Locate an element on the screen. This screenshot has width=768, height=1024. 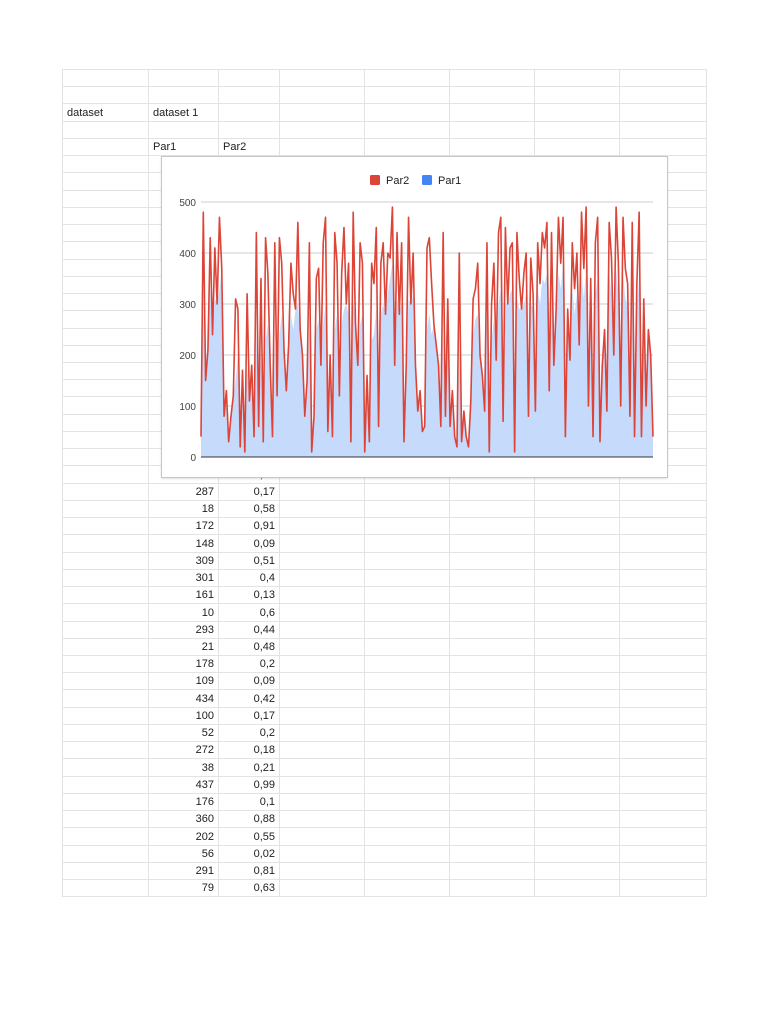
sheet-cell: 0,02 is located at coordinates (249, 853).